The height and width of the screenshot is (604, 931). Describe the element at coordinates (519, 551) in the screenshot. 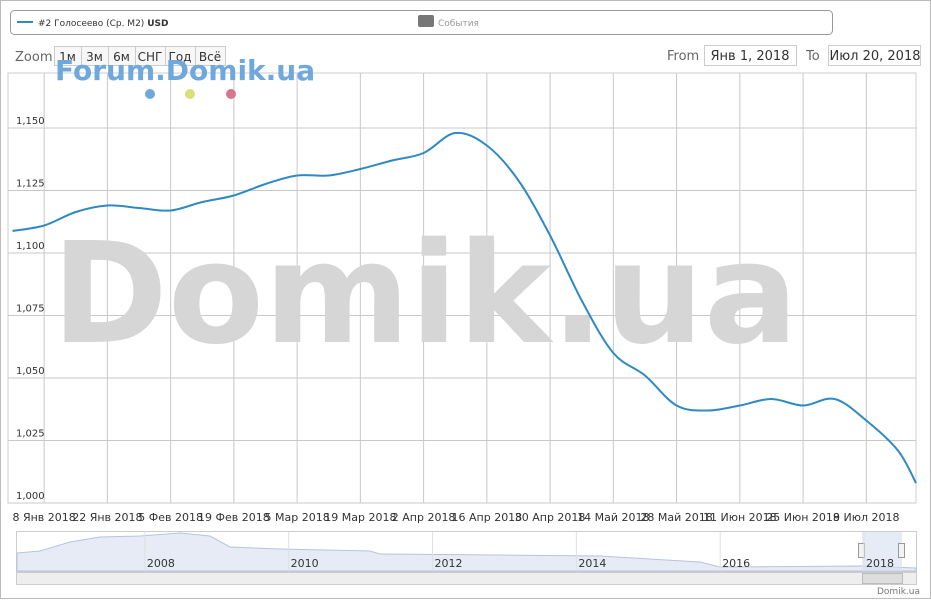

I see `navigator-axis: 2008 2010 2012 2014 2016 2018` at that location.